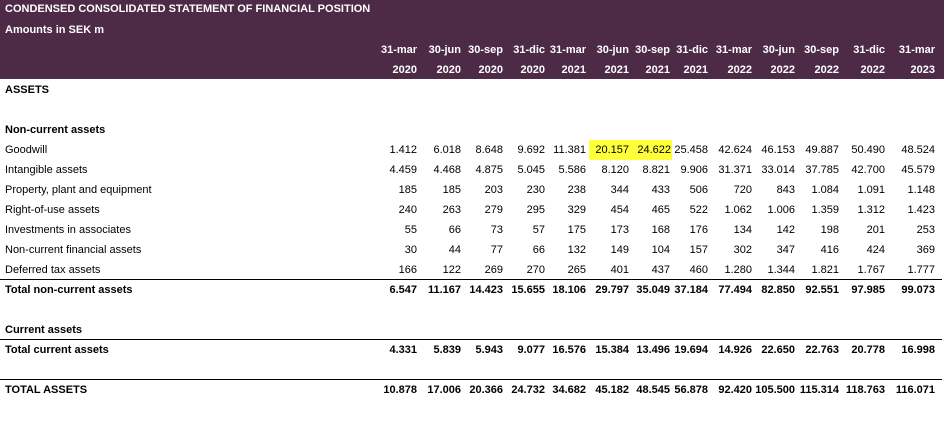  Describe the element at coordinates (918, 170) in the screenshot. I see `value-cell: 45.579` at that location.